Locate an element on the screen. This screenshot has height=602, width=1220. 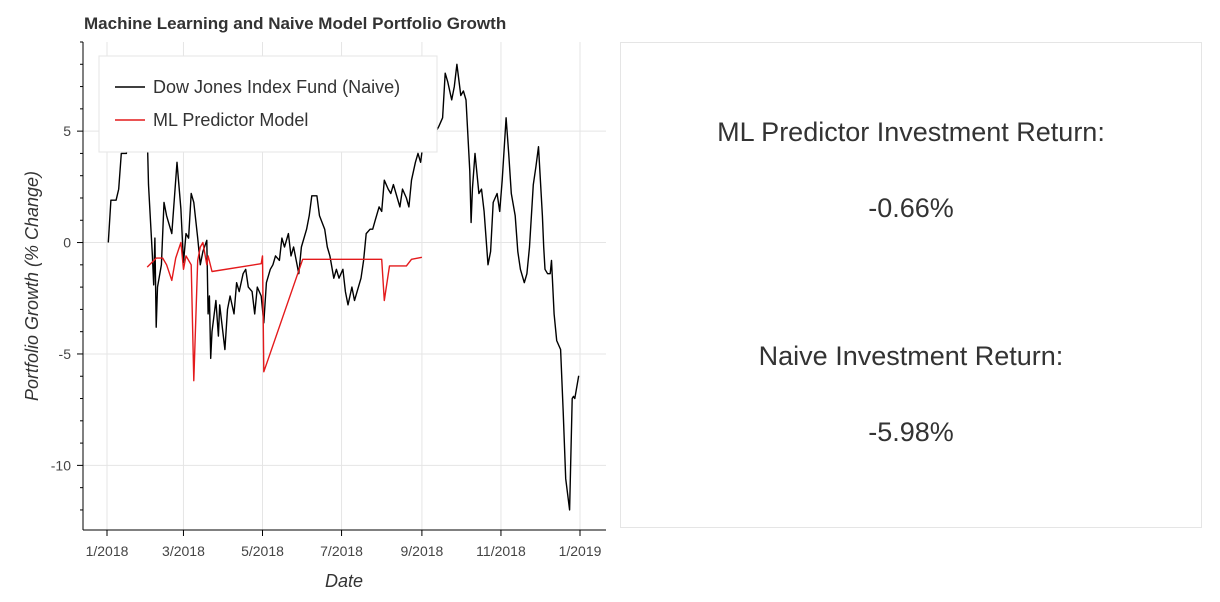
x-tick-label: 3/2018 is located at coordinates (183, 551).